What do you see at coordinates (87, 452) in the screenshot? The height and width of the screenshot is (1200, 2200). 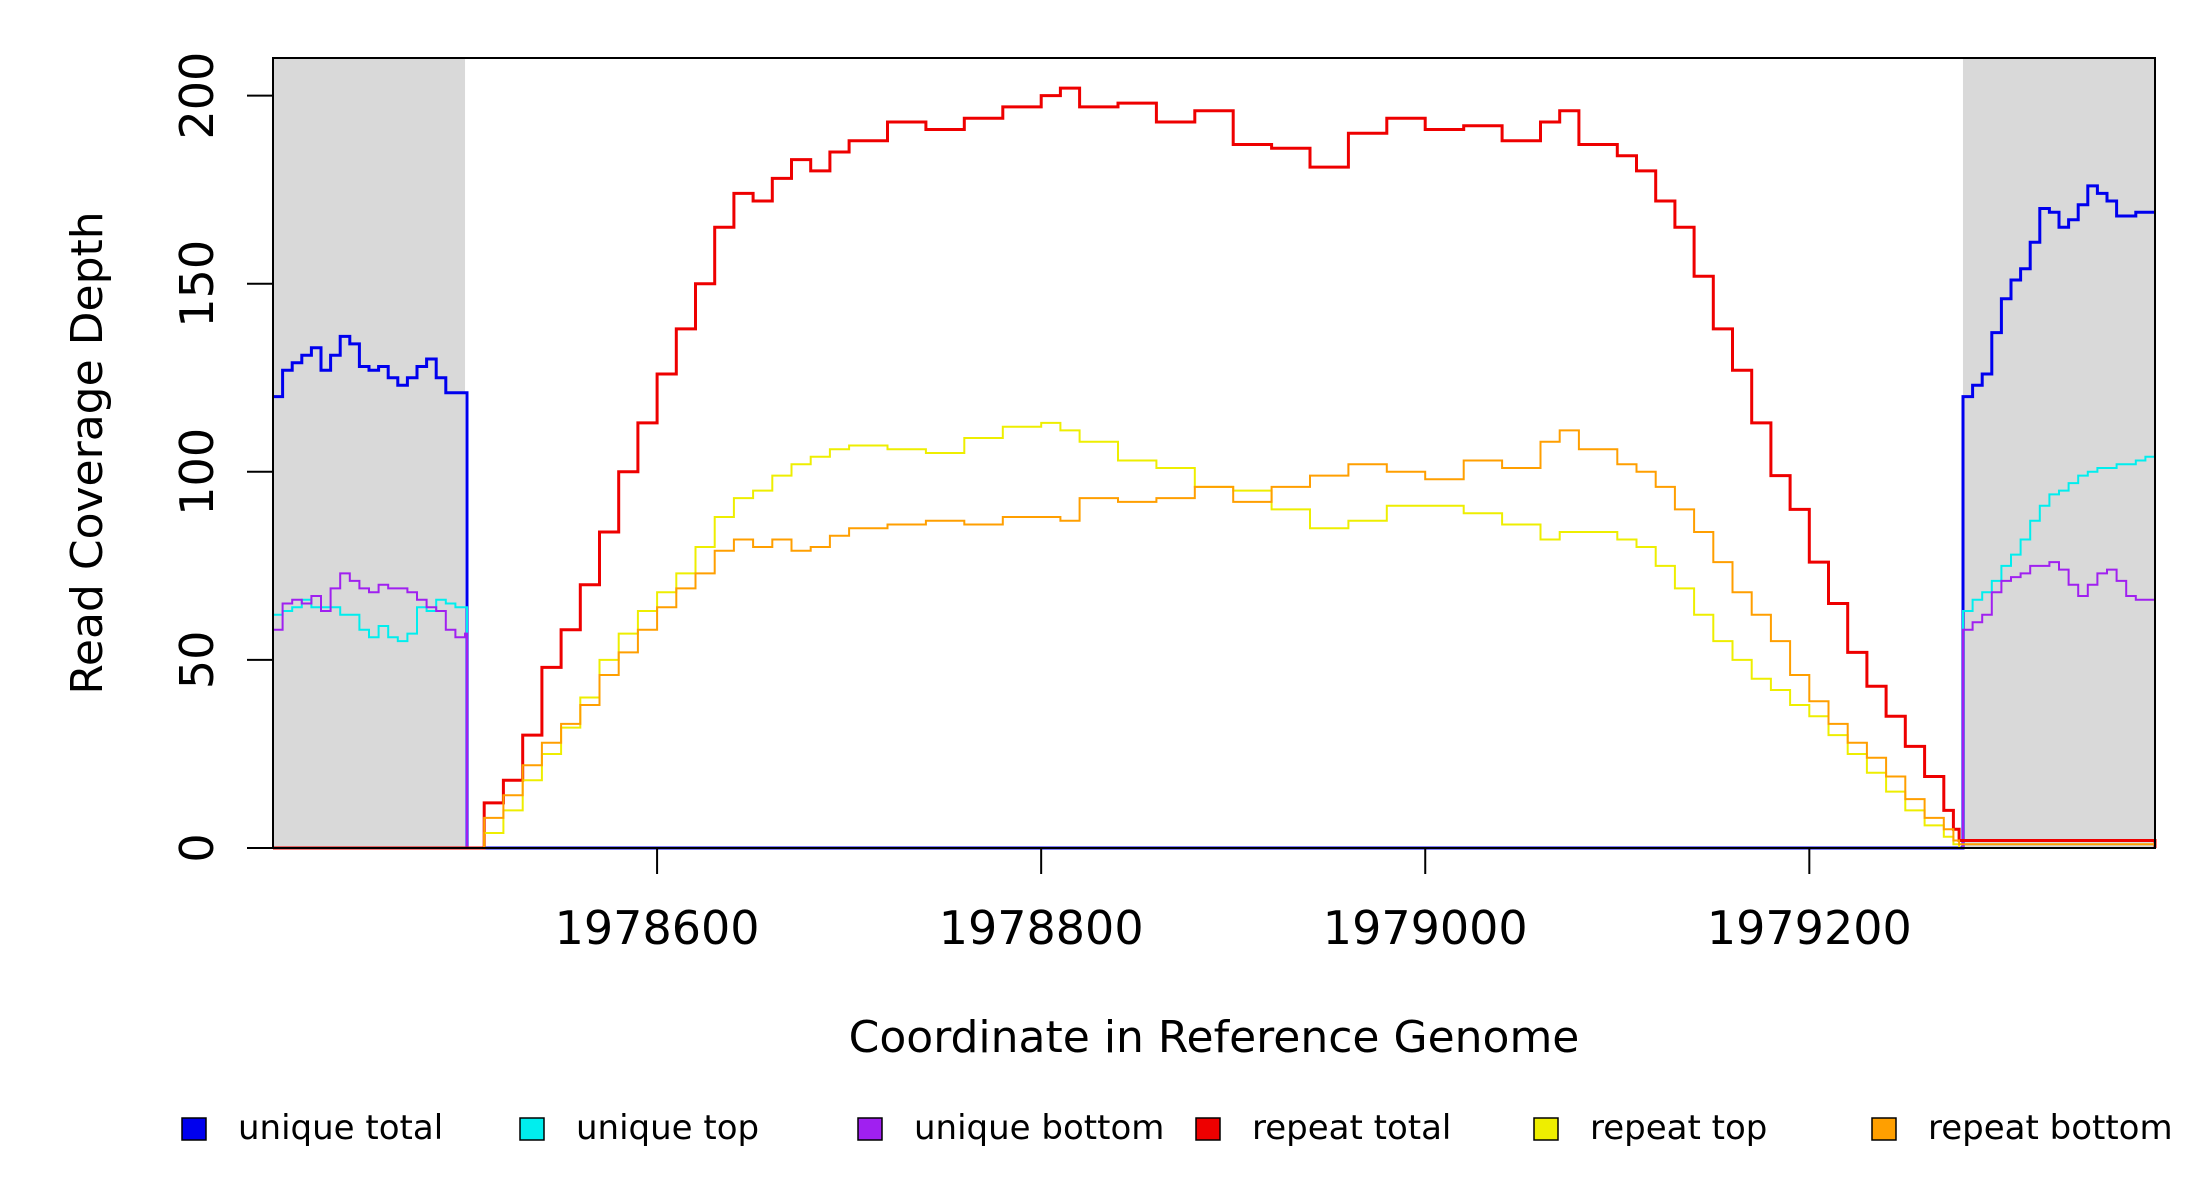 I see `y-axis-title: Read Coverage Depth` at bounding box center [87, 452].